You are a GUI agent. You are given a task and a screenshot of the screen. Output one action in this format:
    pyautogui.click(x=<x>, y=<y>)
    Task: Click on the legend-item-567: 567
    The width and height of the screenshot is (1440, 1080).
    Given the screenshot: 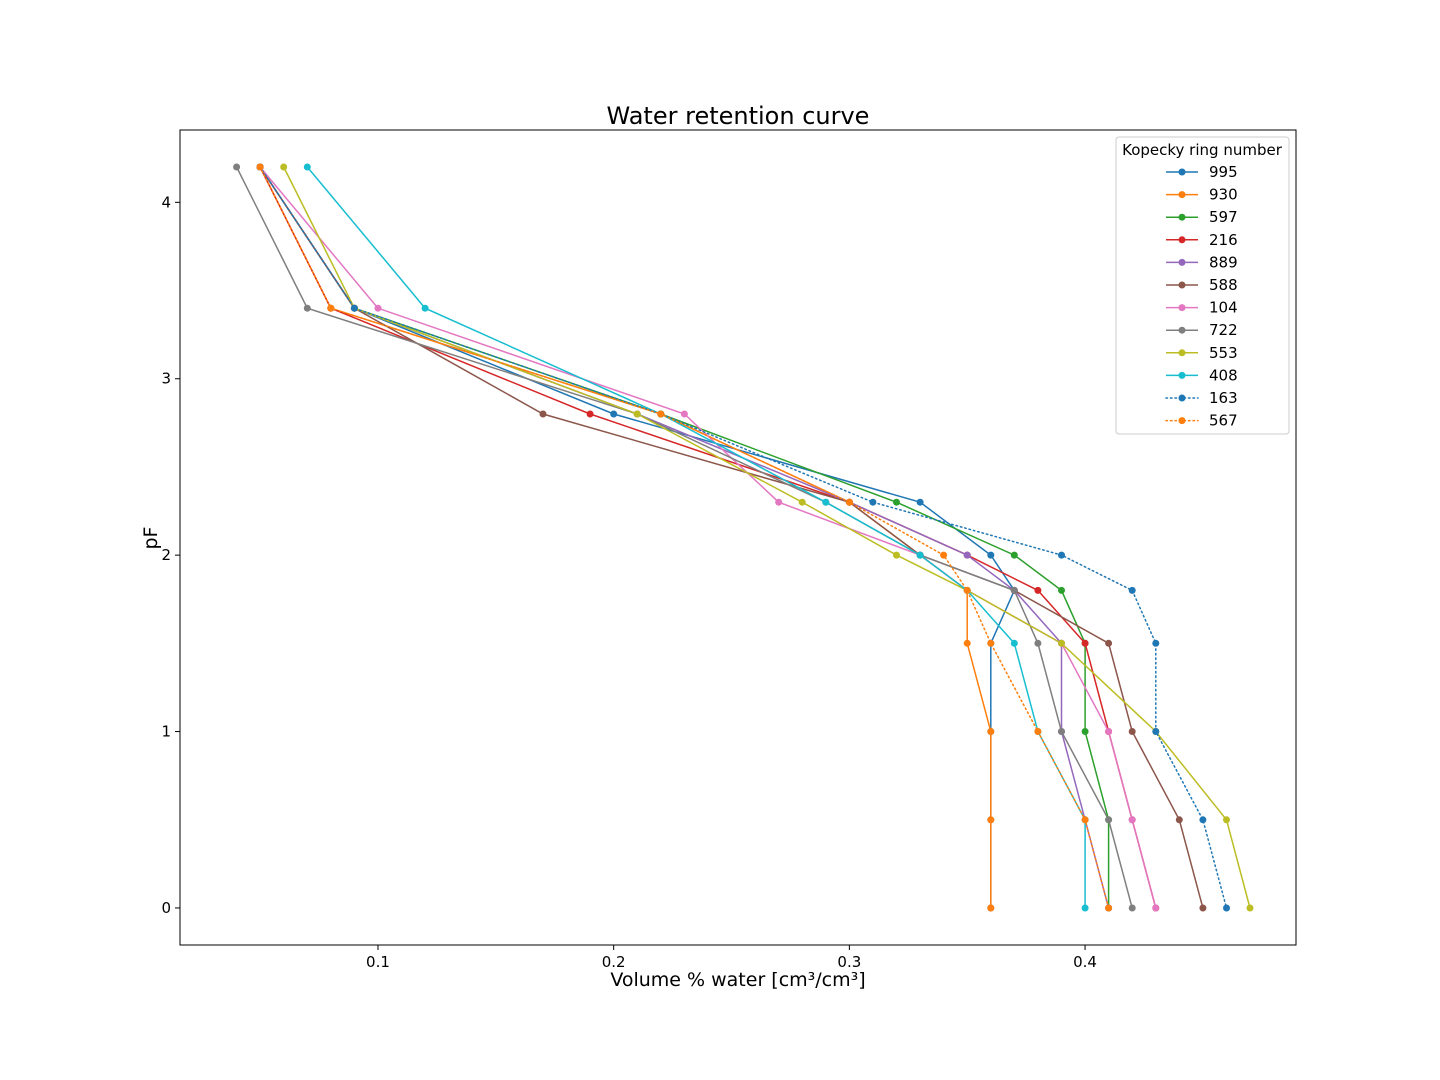 What is the action you would take?
    pyautogui.click(x=1201, y=421)
    